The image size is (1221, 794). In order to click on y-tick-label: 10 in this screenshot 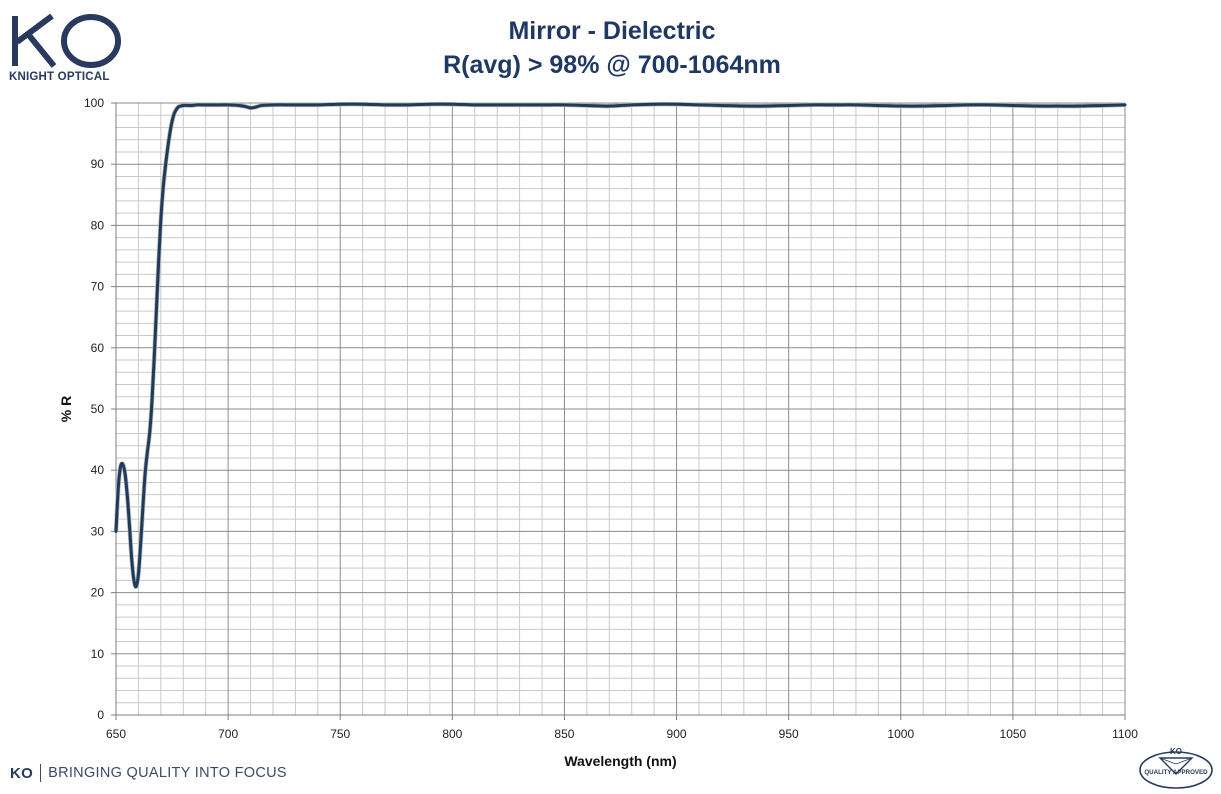, I will do `click(98, 654)`.